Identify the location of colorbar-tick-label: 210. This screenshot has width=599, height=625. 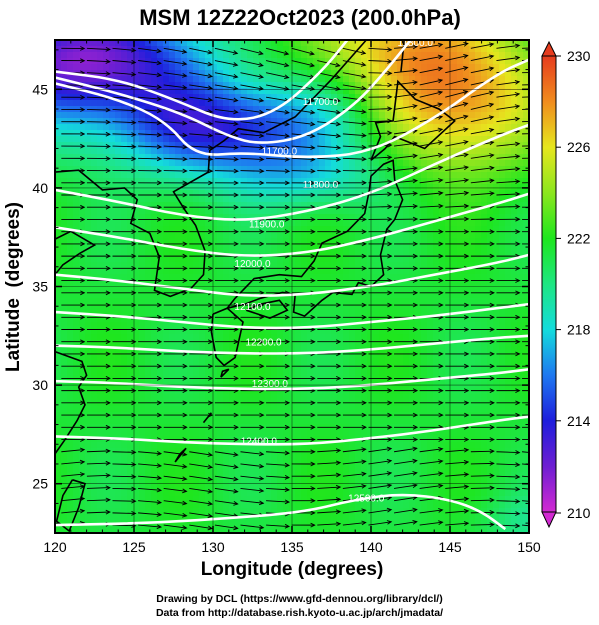
(579, 513).